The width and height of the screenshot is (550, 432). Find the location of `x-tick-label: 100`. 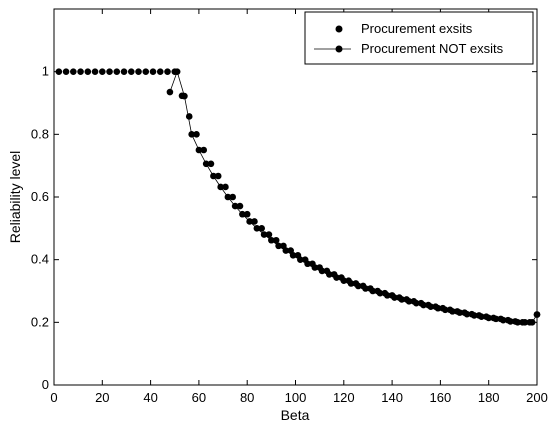

x-tick-label: 100 is located at coordinates (296, 397).